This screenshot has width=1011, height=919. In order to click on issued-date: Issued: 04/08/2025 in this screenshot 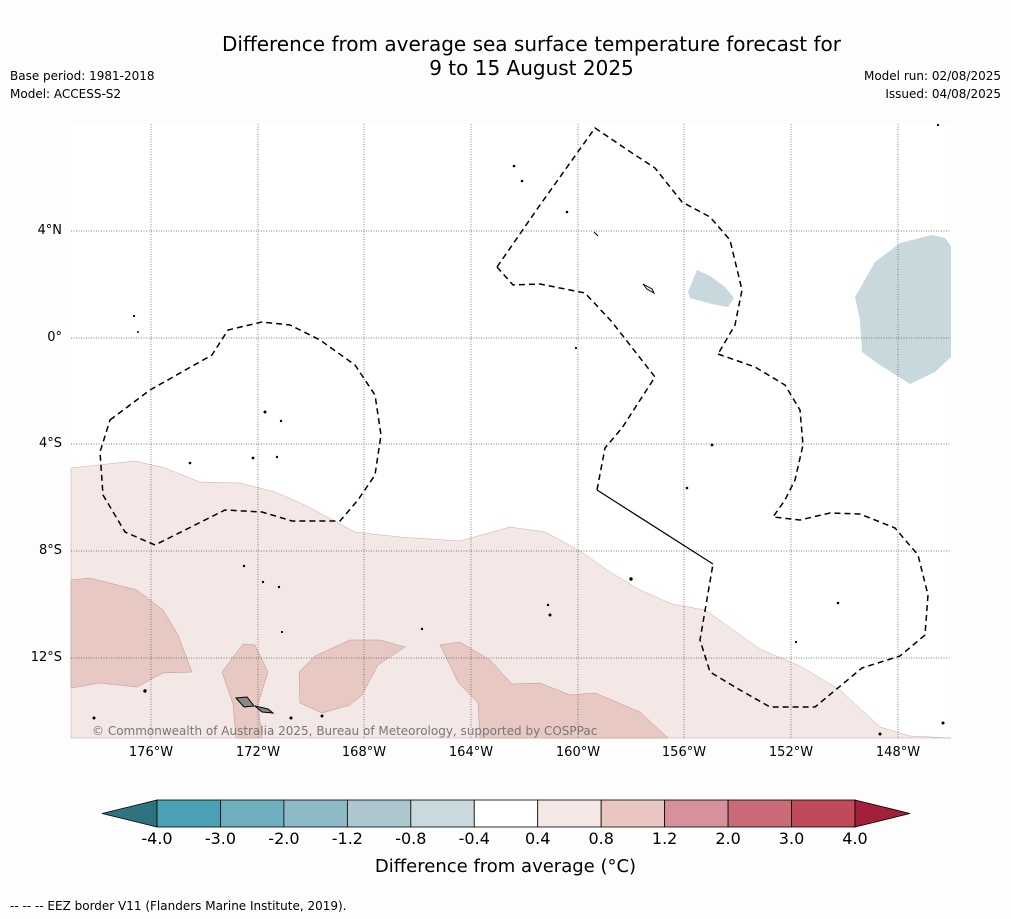, I will do `click(943, 94)`.